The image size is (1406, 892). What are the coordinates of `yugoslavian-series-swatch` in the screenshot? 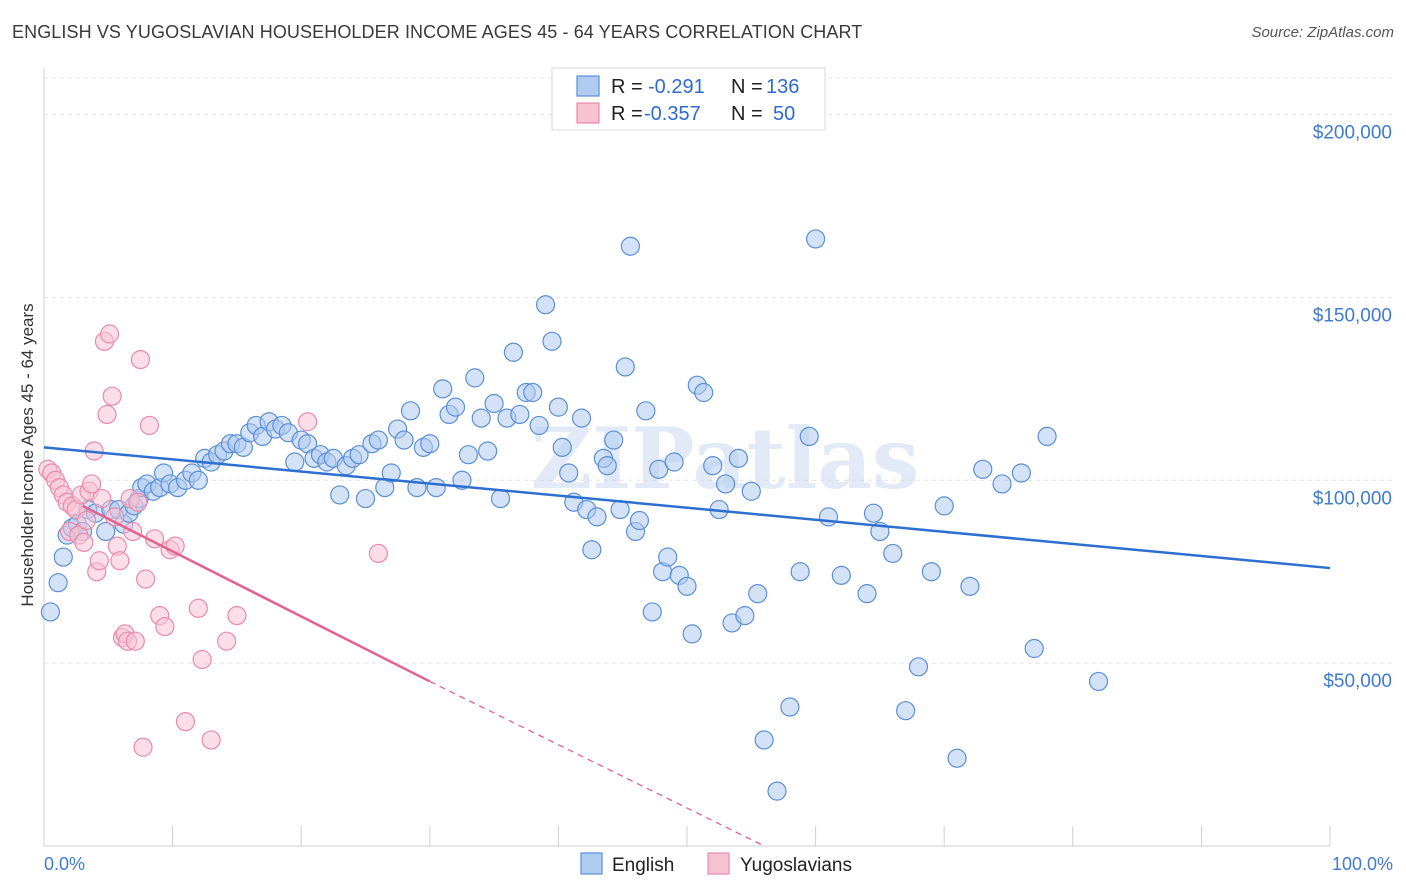 It's located at (718, 863).